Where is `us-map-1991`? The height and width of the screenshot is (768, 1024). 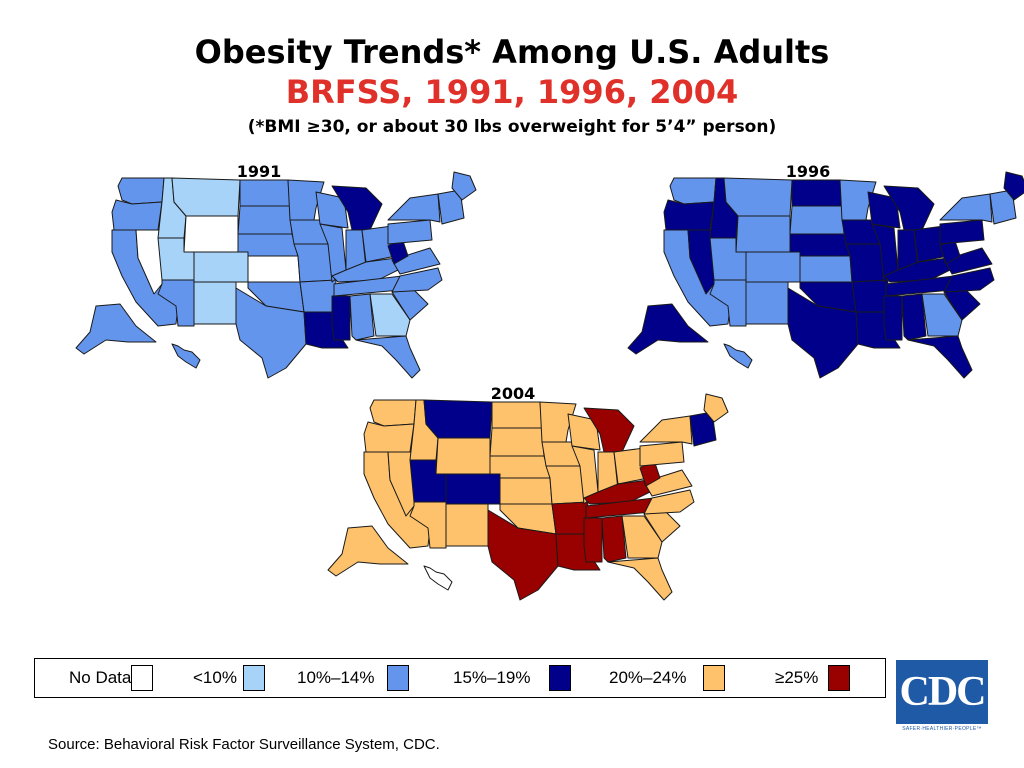 us-map-1991 is located at coordinates (276, 275).